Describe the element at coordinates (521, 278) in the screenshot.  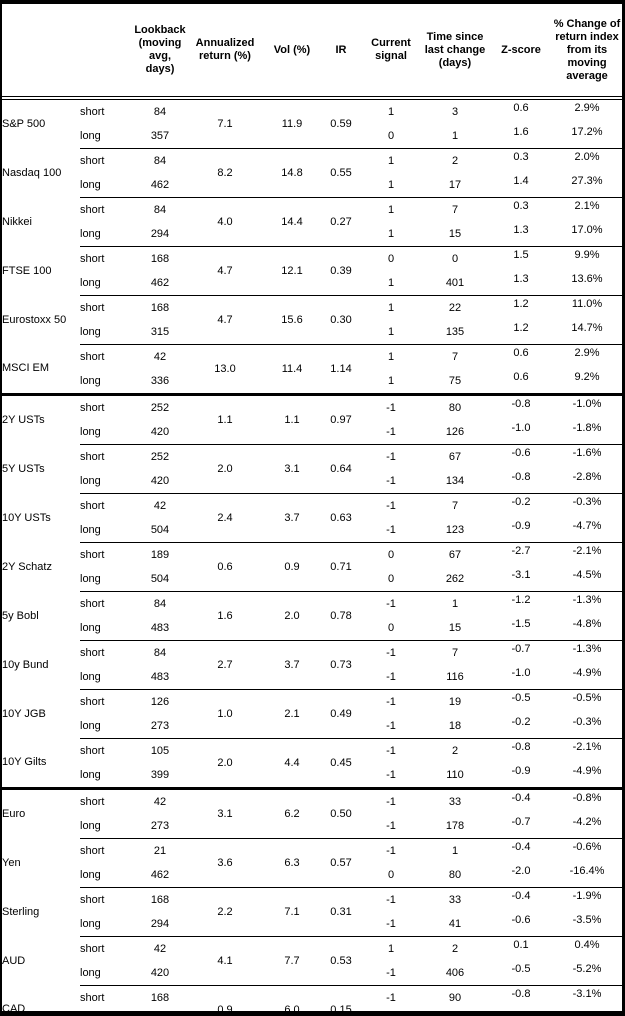
I see `z-score-value-text: 1.3` at that location.